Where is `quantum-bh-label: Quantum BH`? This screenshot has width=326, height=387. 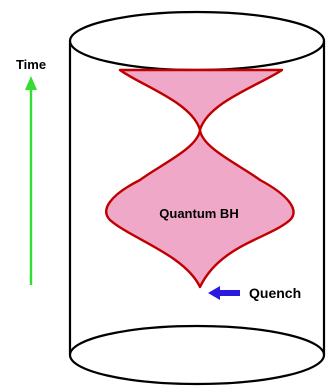 quantum-bh-label: Quantum BH is located at coordinates (198, 213).